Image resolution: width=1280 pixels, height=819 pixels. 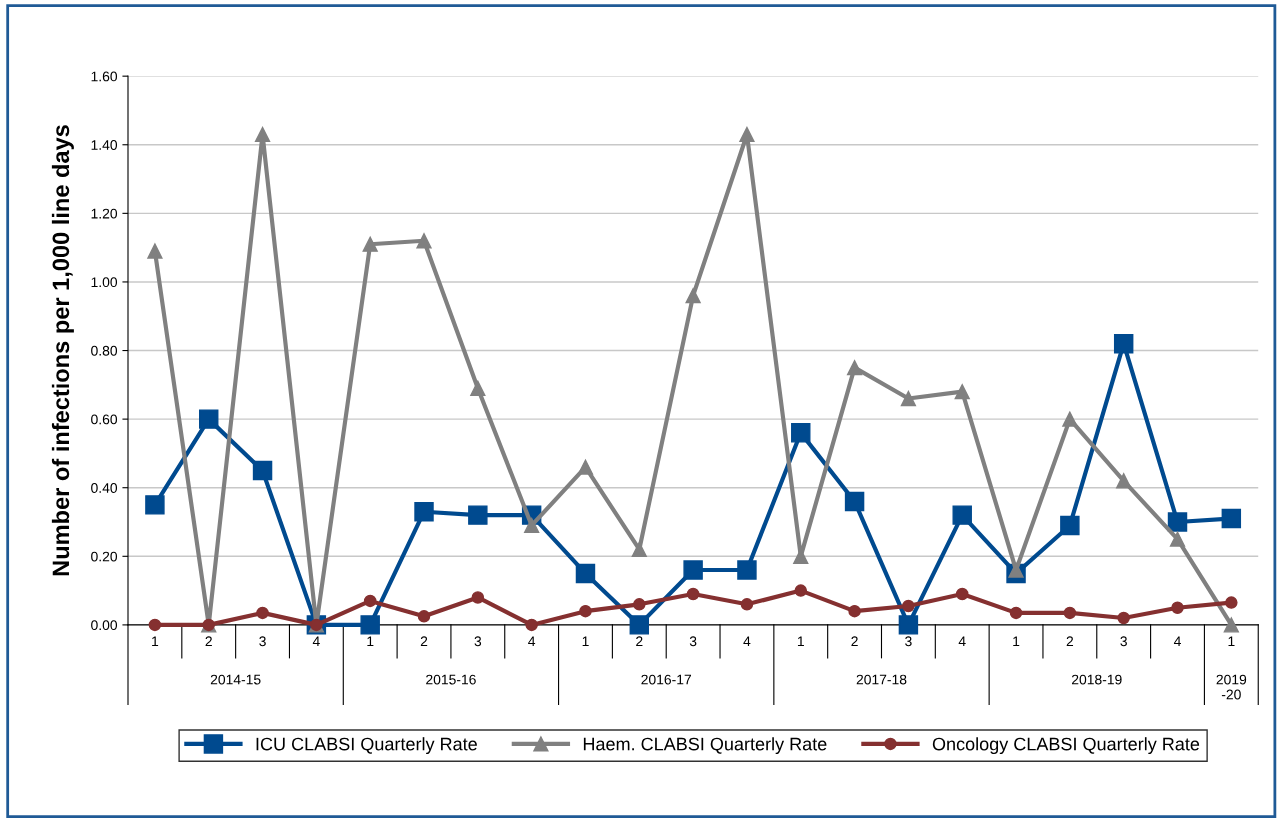 I want to click on y-tick-label: 0.00, so click(x=104, y=625).